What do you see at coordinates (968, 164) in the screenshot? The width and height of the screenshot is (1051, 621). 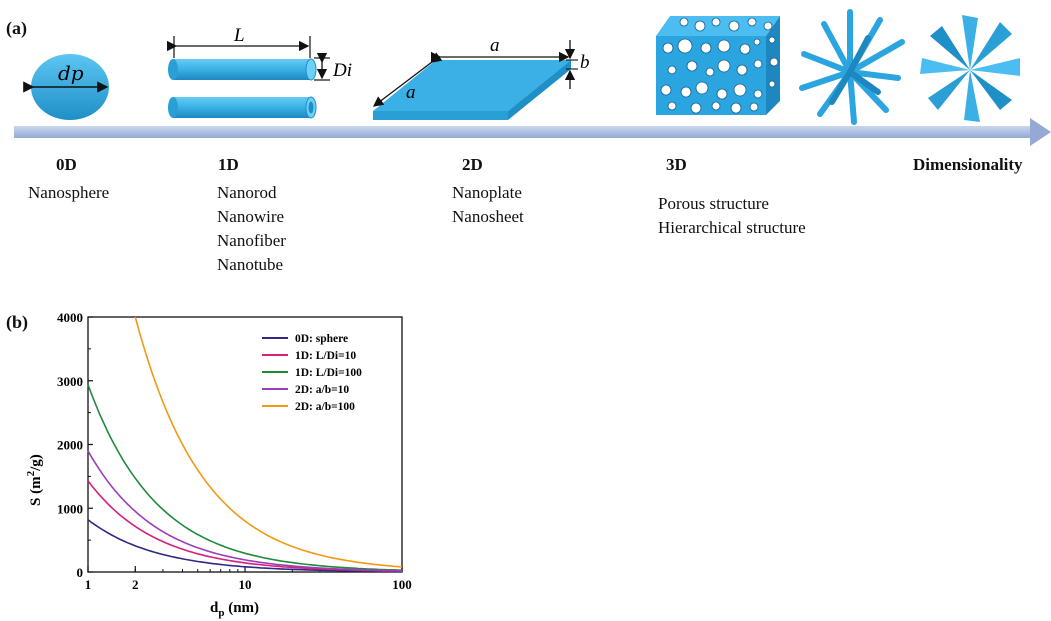 I see `dimensionality-axis-label: Dimensionality` at bounding box center [968, 164].